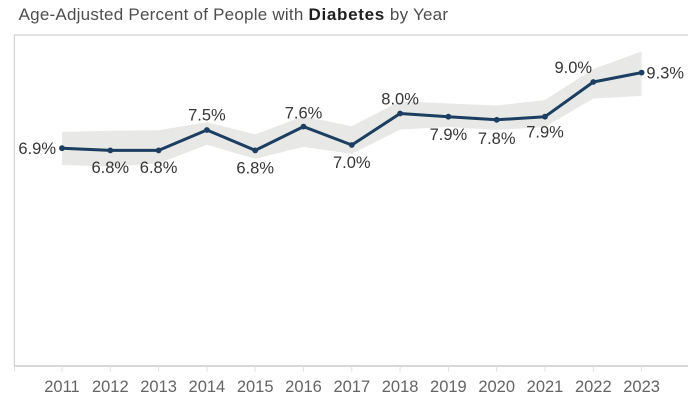 The height and width of the screenshot is (400, 688). Describe the element at coordinates (641, 387) in the screenshot. I see `svg-text: 2023` at that location.